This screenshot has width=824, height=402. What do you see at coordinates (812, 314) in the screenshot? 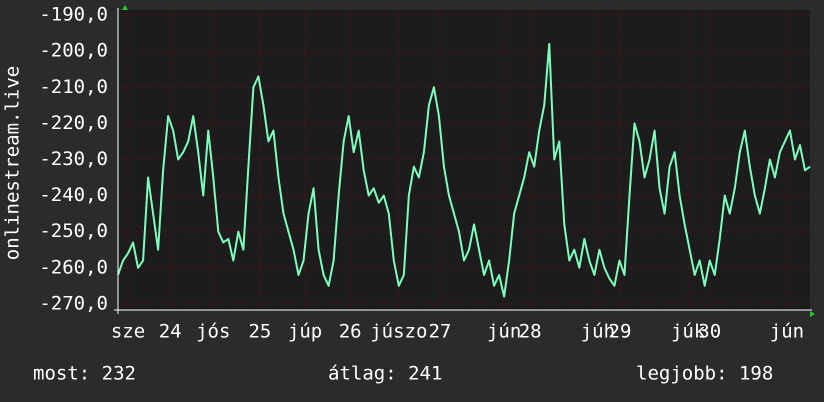
I see `x-arrow` at bounding box center [812, 314].